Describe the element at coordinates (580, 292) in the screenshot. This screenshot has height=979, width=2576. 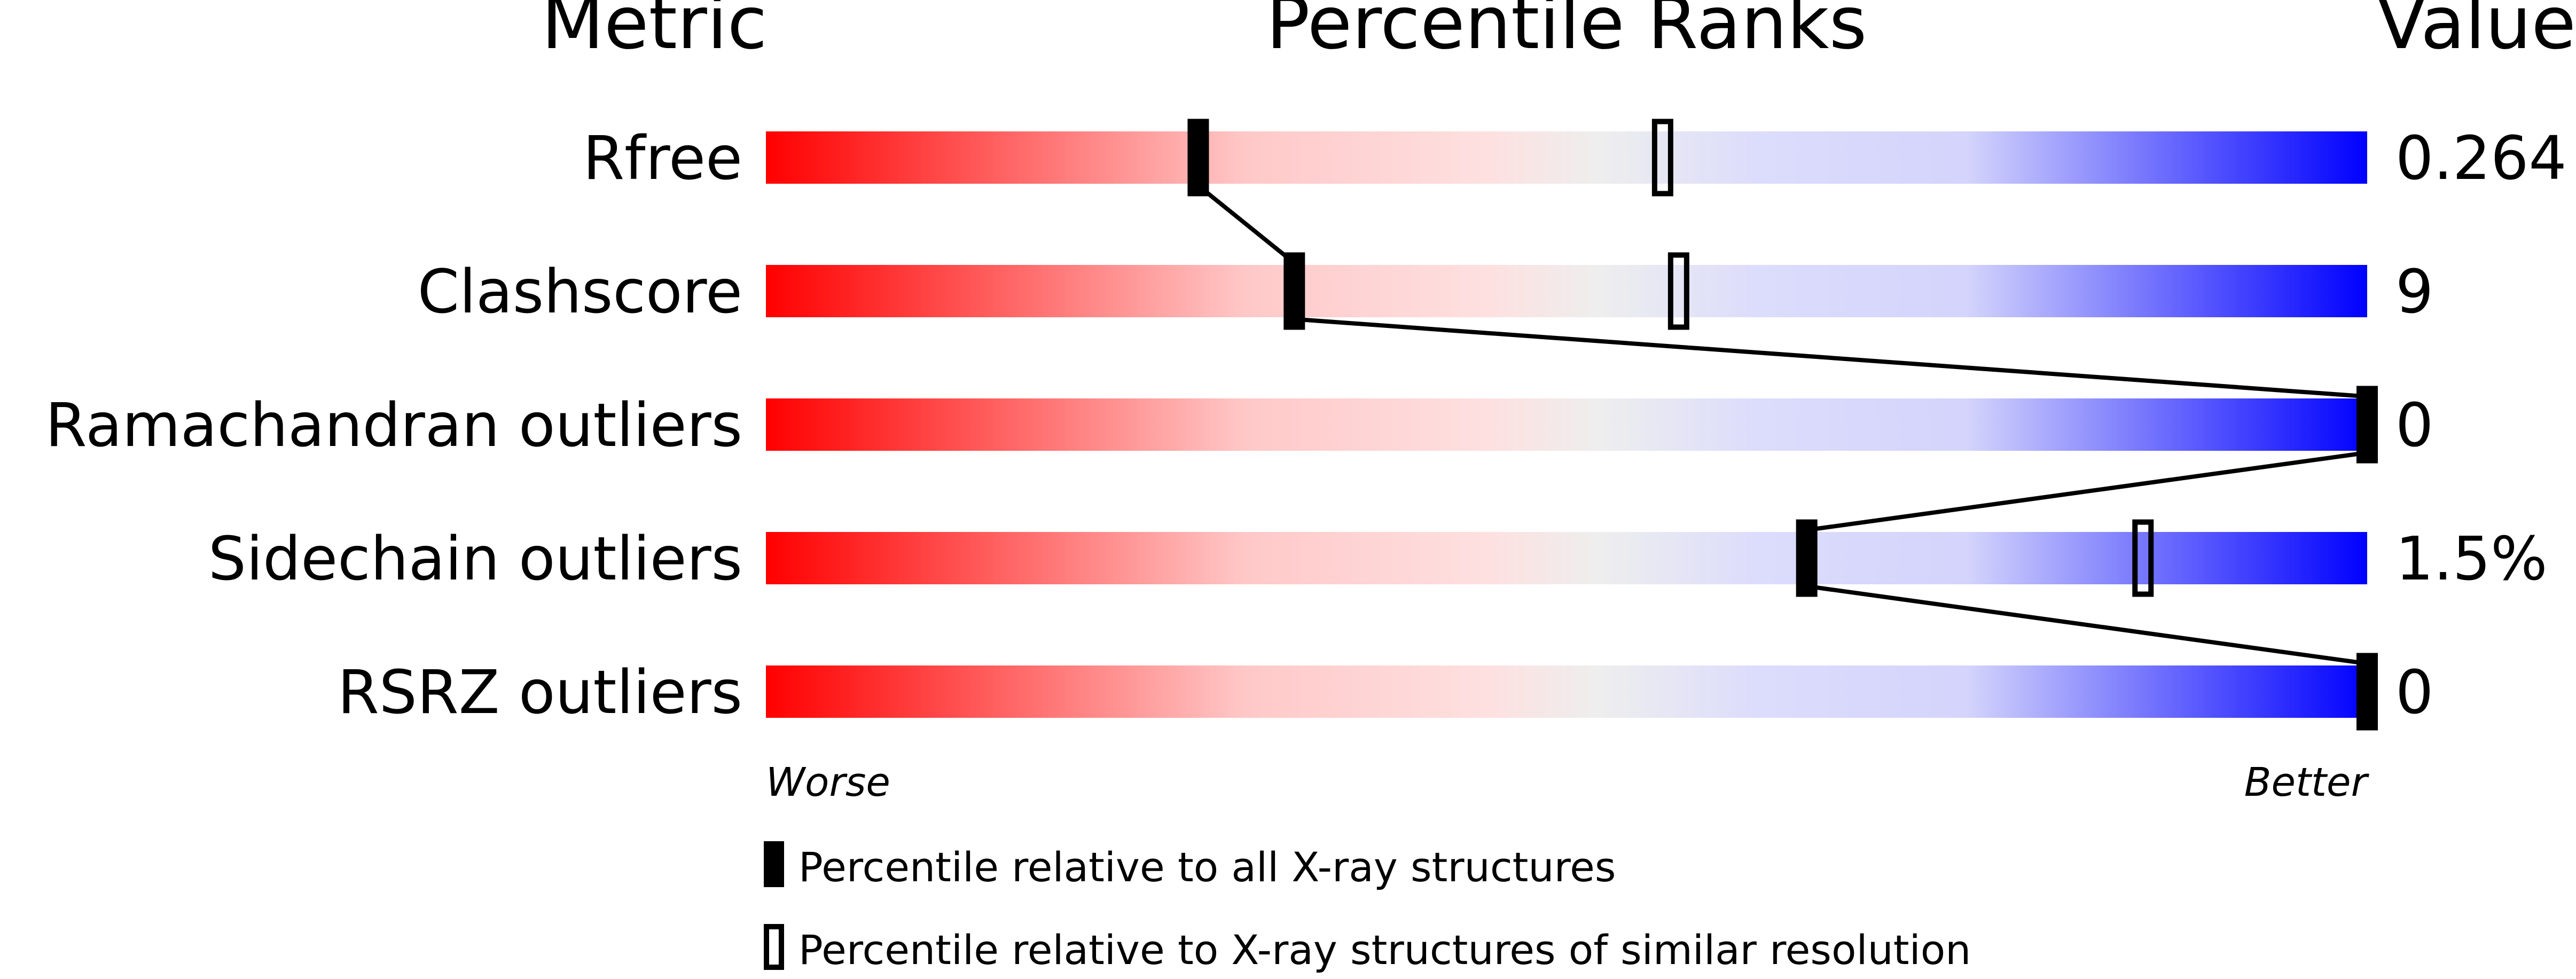
I see `metric-label: Clashscore` at that location.